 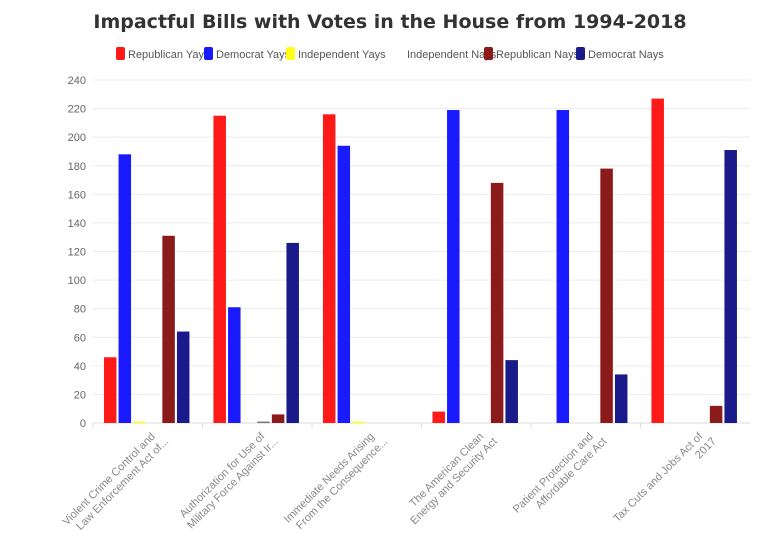 I want to click on y-tick-label: 40, so click(x=80, y=367).